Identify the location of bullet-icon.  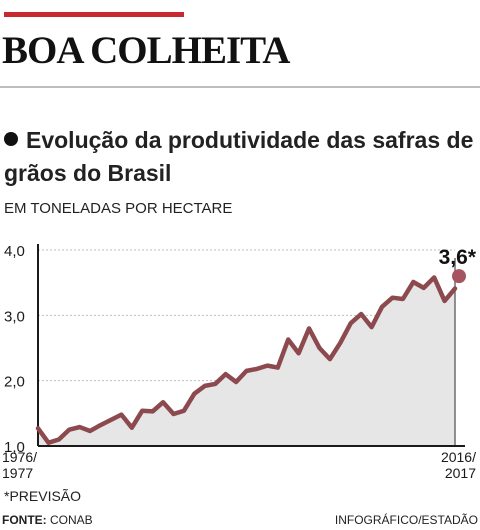
(11, 139).